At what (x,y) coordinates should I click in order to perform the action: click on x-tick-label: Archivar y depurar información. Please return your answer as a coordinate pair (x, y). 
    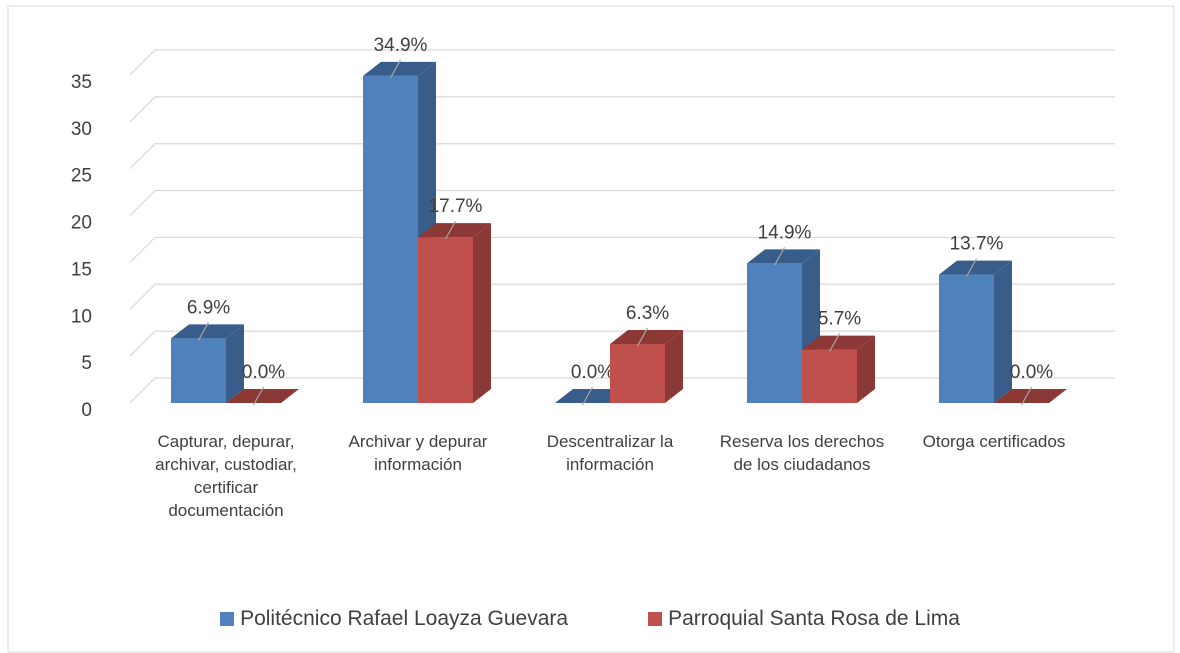
    Looking at the image, I should click on (418, 453).